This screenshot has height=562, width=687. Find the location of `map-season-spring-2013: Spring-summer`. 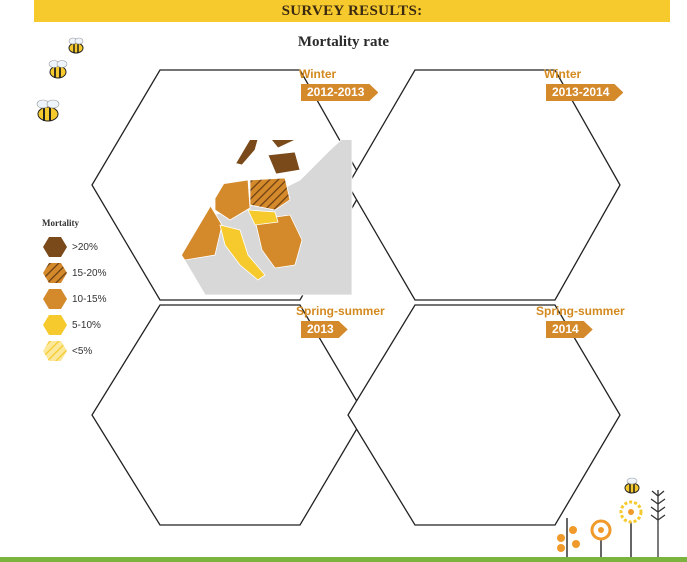

map-season-spring-2013: Spring-summer is located at coordinates (340, 311).